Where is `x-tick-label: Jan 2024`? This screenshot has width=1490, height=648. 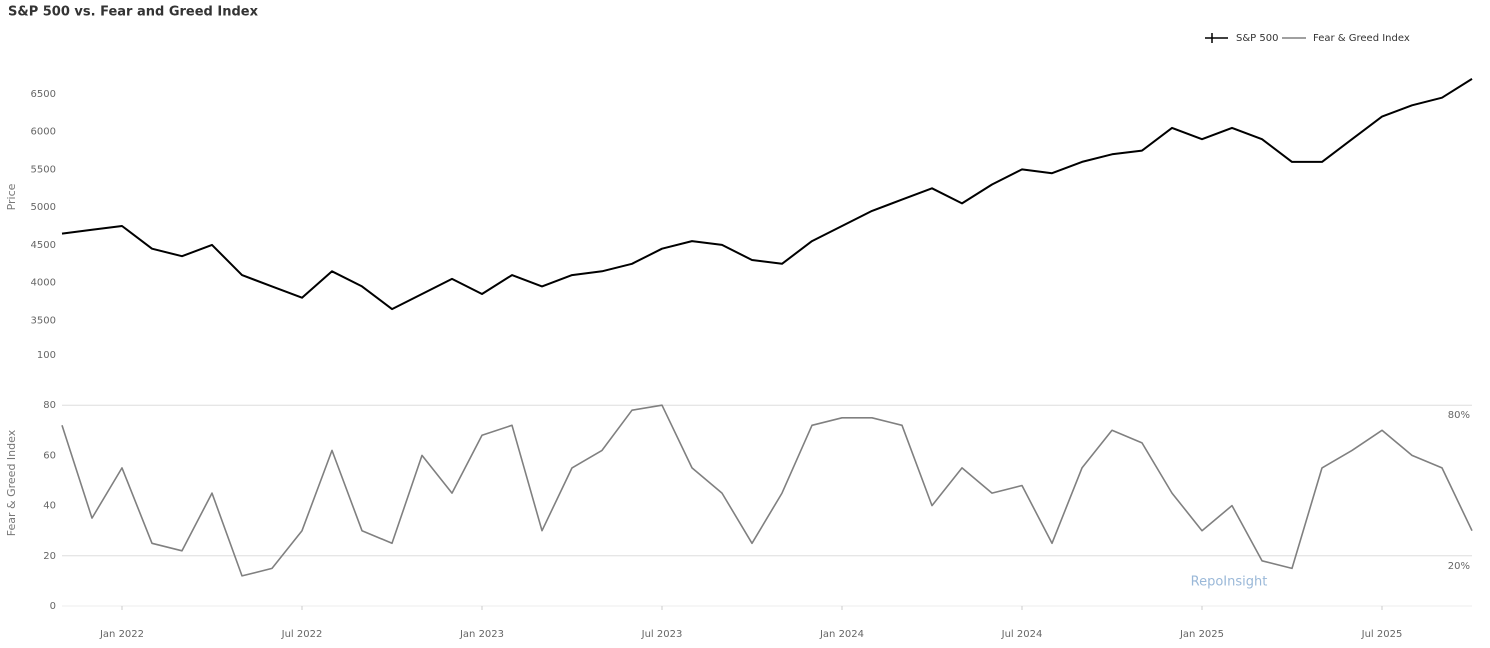 x-tick-label: Jan 2024 is located at coordinates (841, 634).